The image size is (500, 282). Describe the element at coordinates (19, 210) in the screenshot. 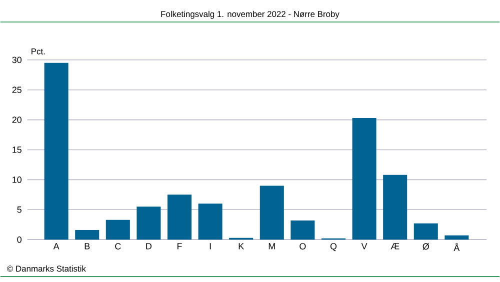

I see `y-tick-label: 5` at that location.